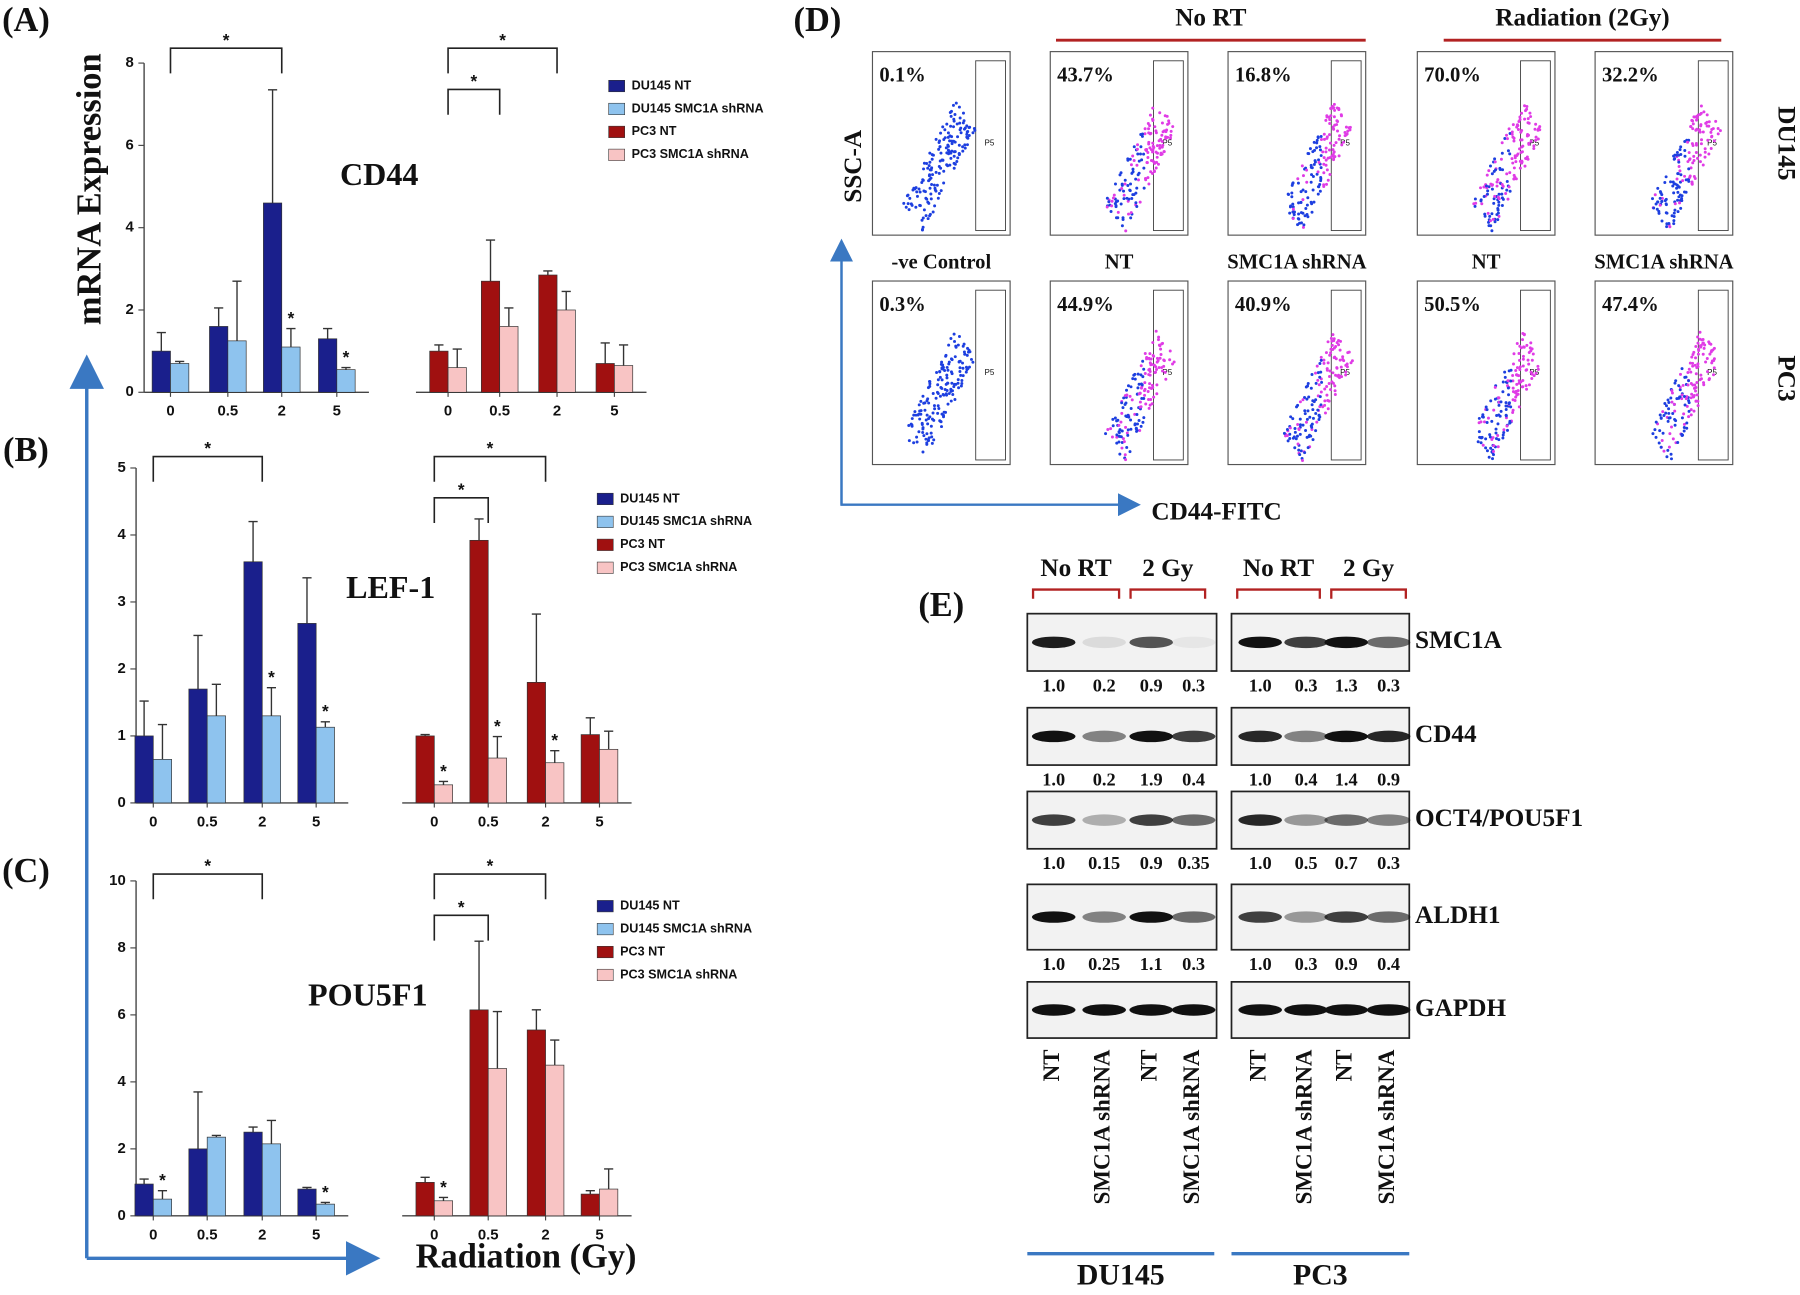 The height and width of the screenshot is (1295, 1800). What do you see at coordinates (678, 567) in the screenshot?
I see `legend-label: PC3 SMC1A shRNA` at bounding box center [678, 567].